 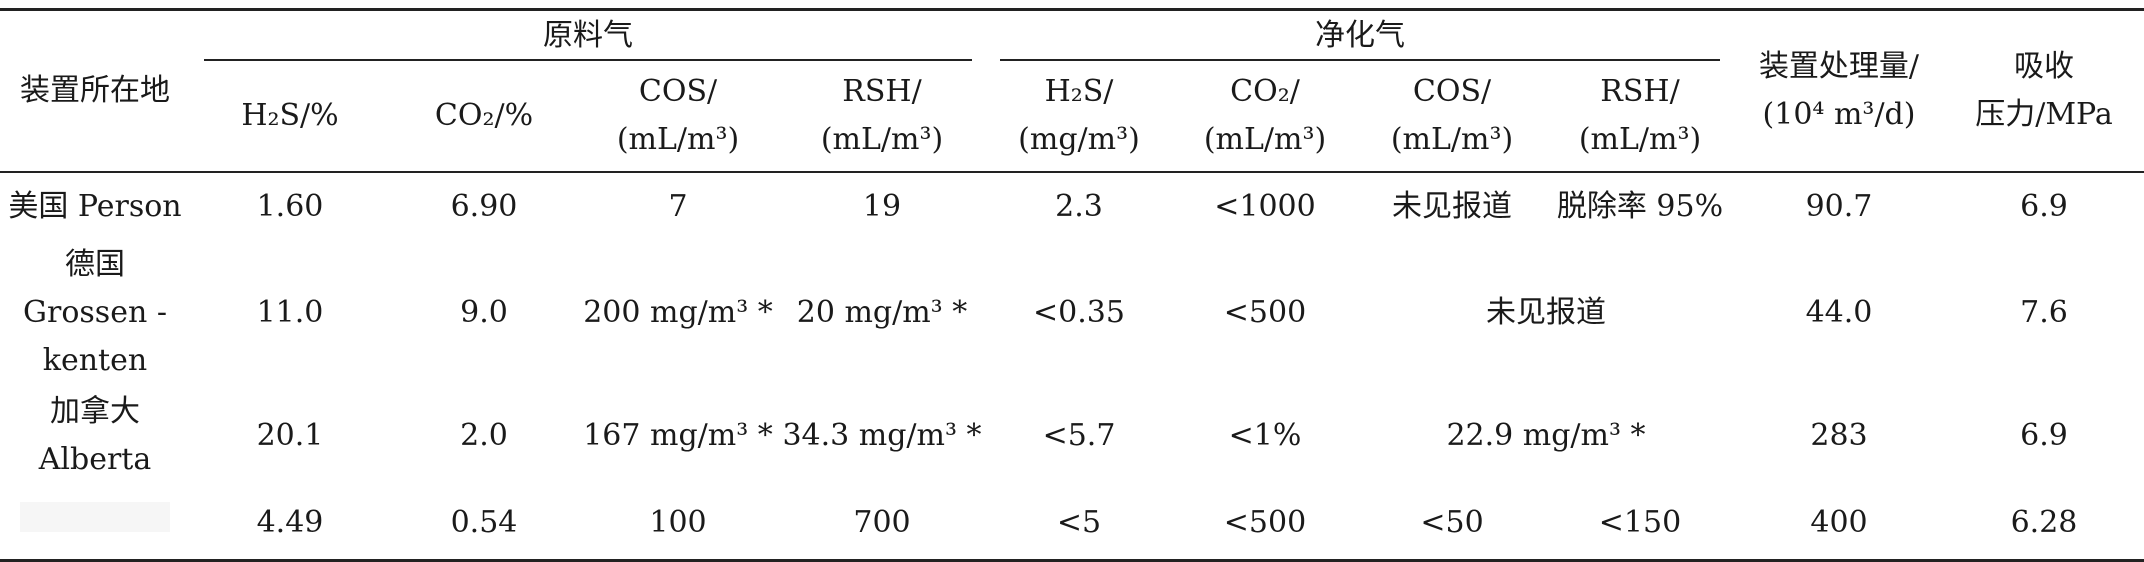 I want to click on table-cell: <5, so click(x=1079, y=524).